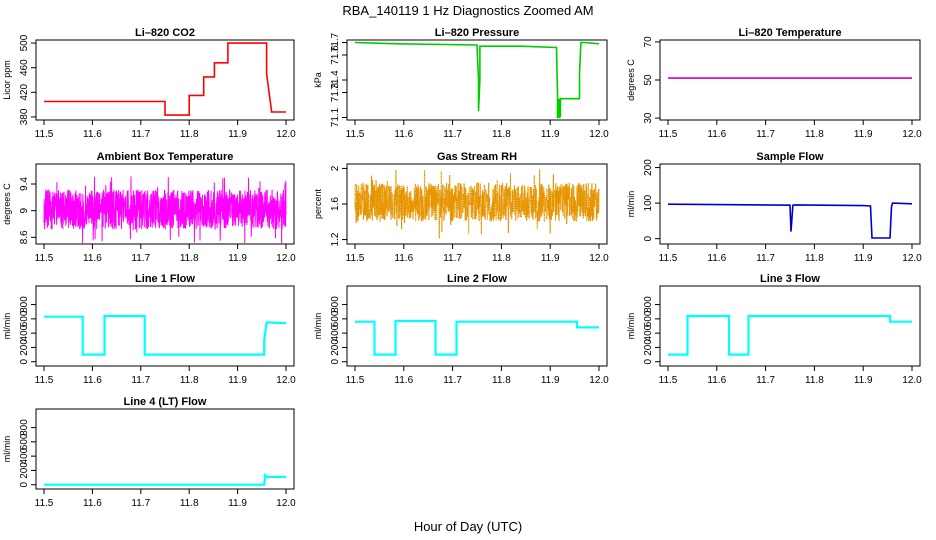 This screenshot has width=936, height=540. I want to click on panel-frame-sample, so click(790, 204).